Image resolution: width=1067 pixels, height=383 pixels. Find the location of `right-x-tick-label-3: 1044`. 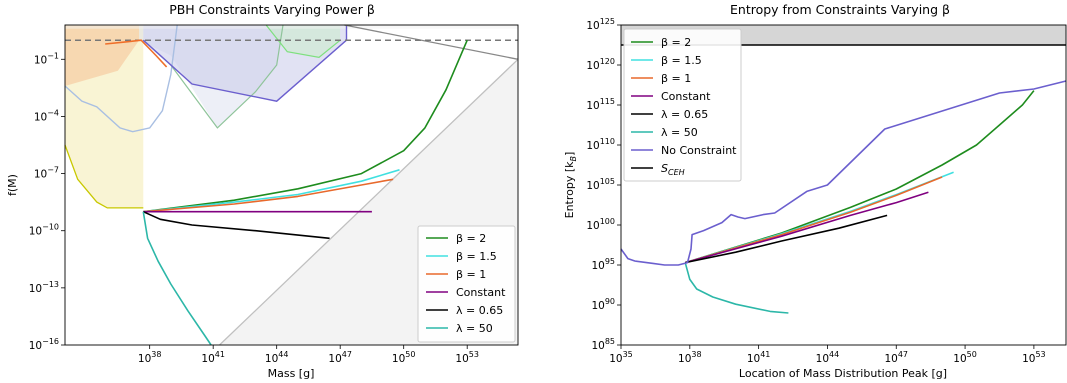

right-x-tick-label-3: 1044 is located at coordinates (828, 357).